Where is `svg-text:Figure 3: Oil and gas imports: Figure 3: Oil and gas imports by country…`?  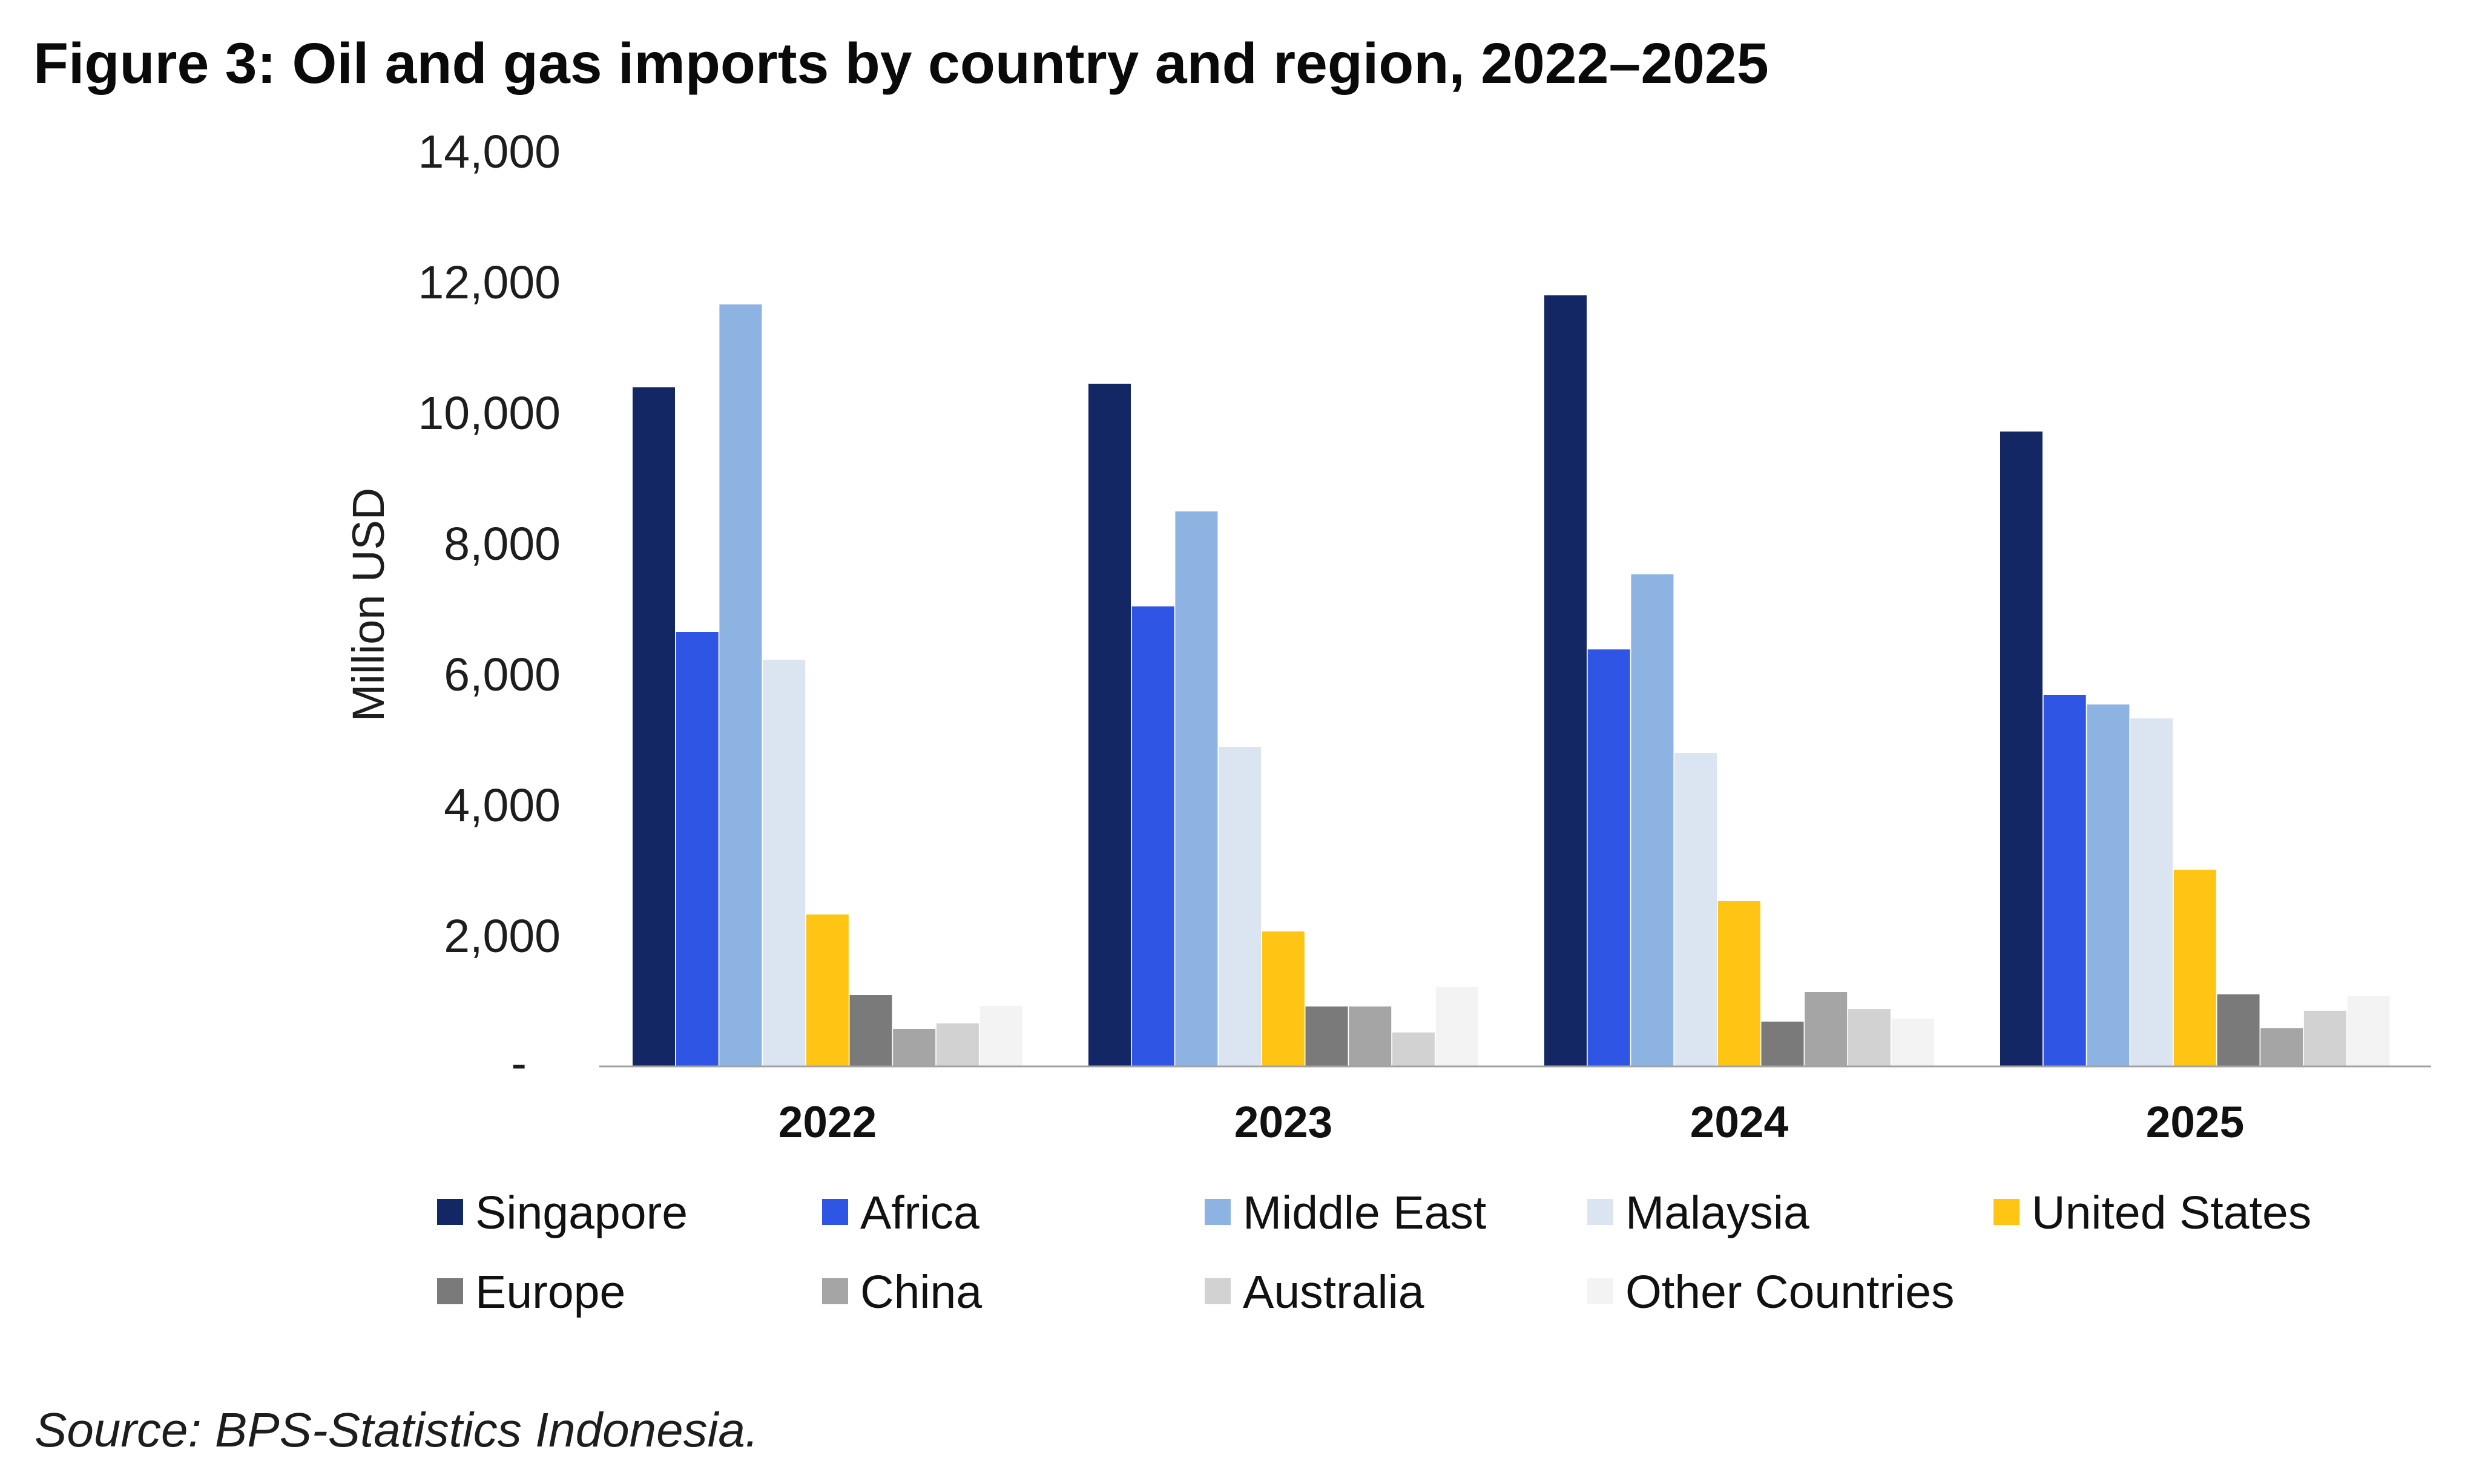 svg-text:Figure 3: Oil and gas imports: Figure 3: Oil and gas imports by country… is located at coordinates (901, 64).